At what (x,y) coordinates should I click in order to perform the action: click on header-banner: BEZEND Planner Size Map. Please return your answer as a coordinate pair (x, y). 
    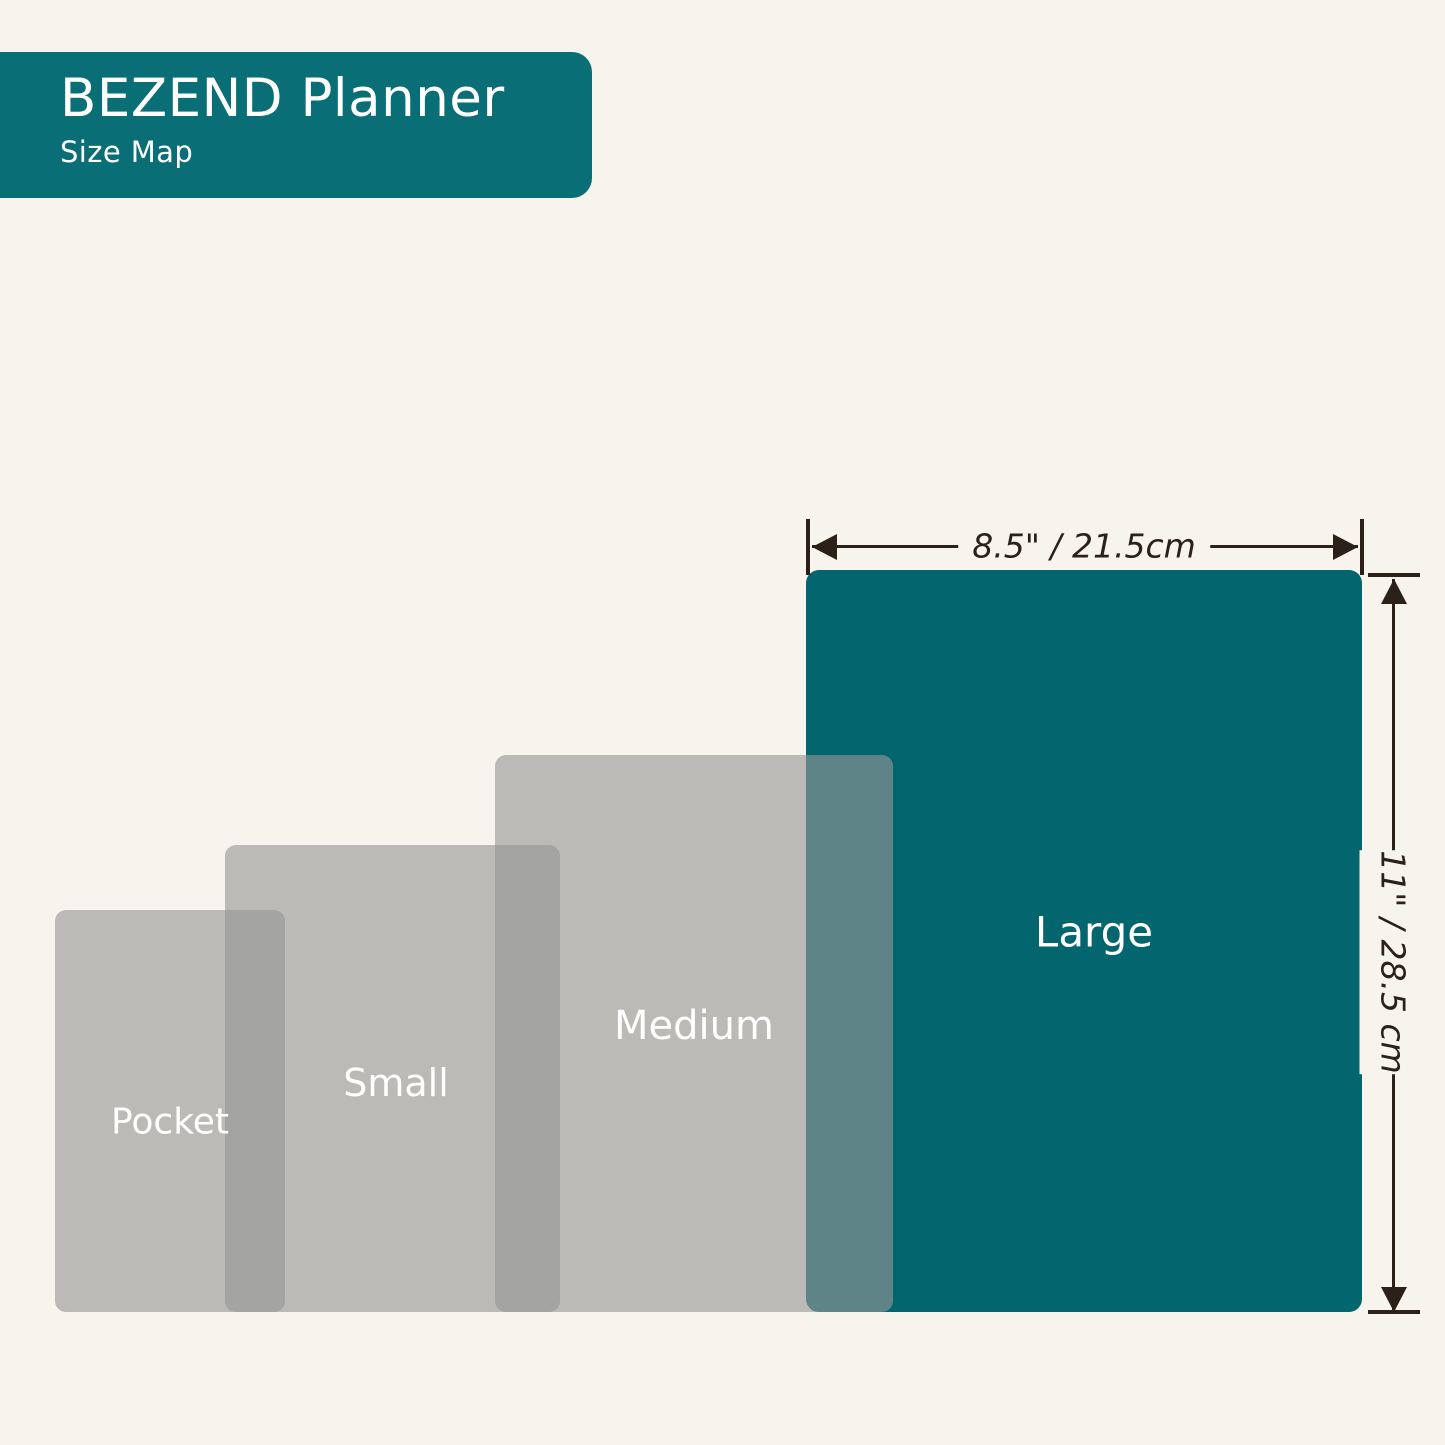
    Looking at the image, I should click on (296, 125).